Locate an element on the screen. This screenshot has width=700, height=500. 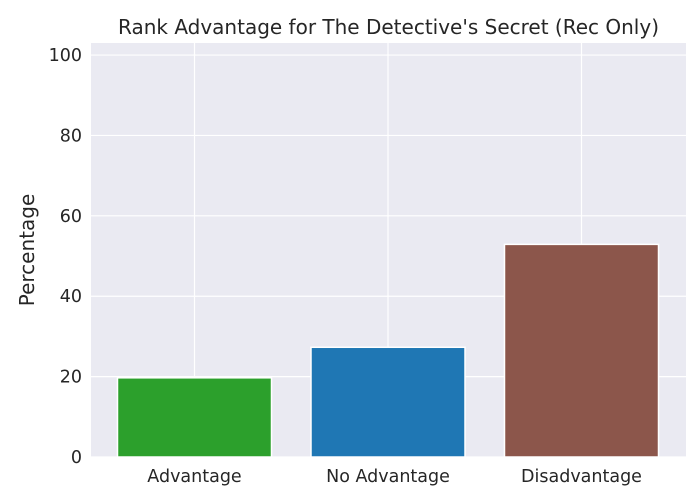
x-tick-label: No Advantage is located at coordinates (388, 477).